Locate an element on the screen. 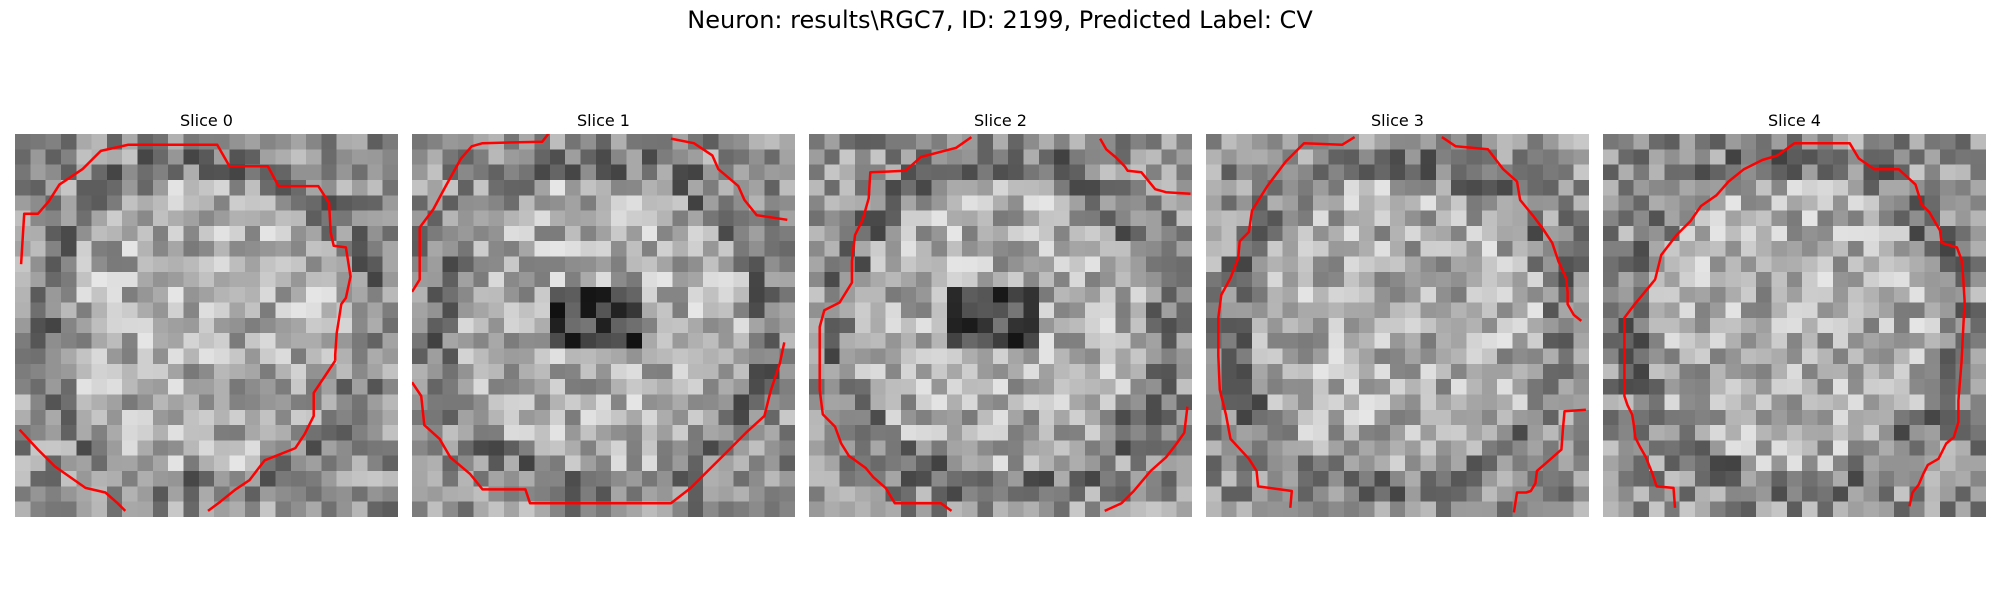 This screenshot has height=600, width=2000. slice-title: Slice 4 is located at coordinates (1794, 120).